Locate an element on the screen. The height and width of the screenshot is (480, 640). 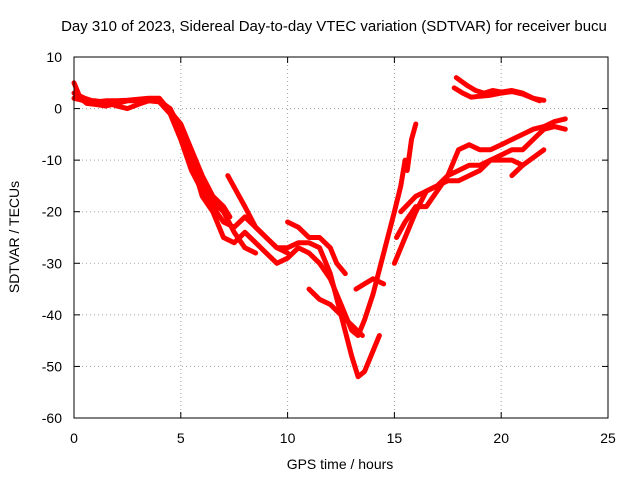
series-line-s6 is located at coordinates (316, 248).